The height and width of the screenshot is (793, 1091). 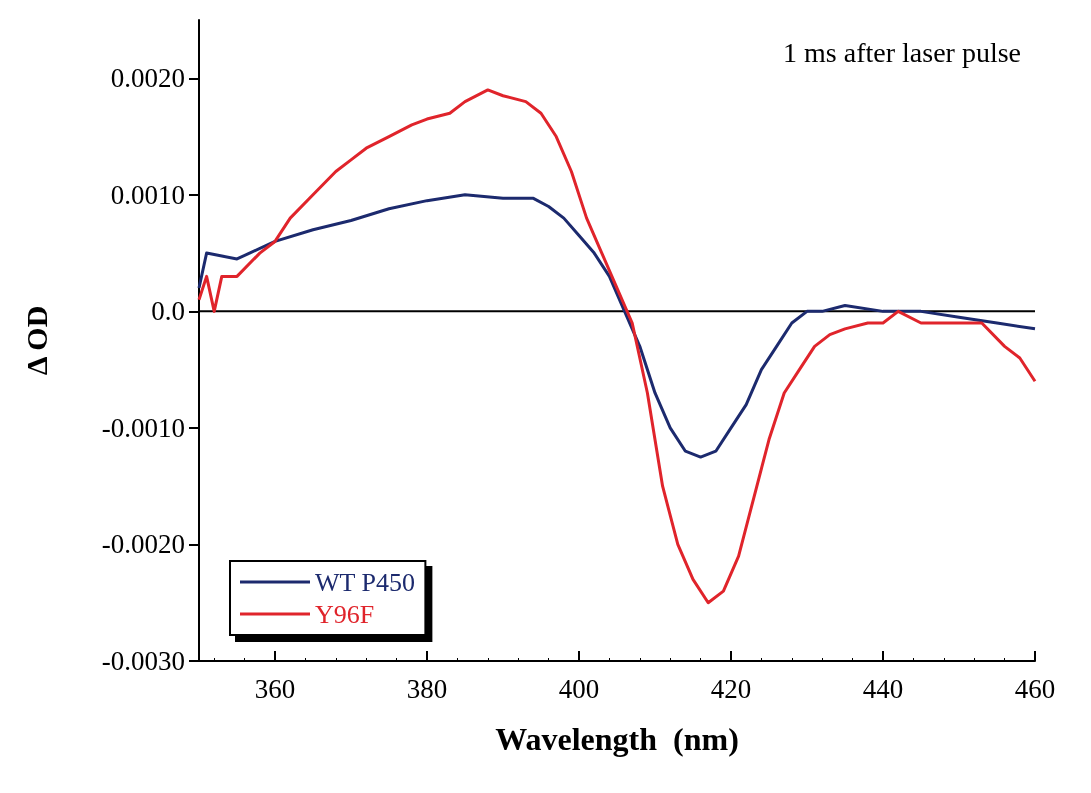 I want to click on x-tick-label: 360, so click(x=275, y=688).